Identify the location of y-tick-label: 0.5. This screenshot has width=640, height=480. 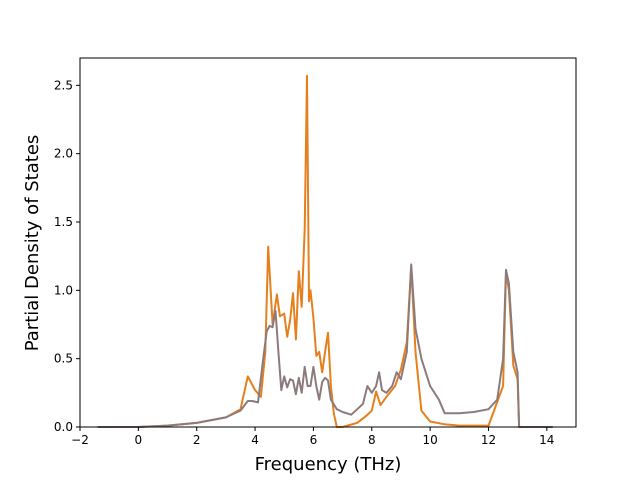
(63, 359).